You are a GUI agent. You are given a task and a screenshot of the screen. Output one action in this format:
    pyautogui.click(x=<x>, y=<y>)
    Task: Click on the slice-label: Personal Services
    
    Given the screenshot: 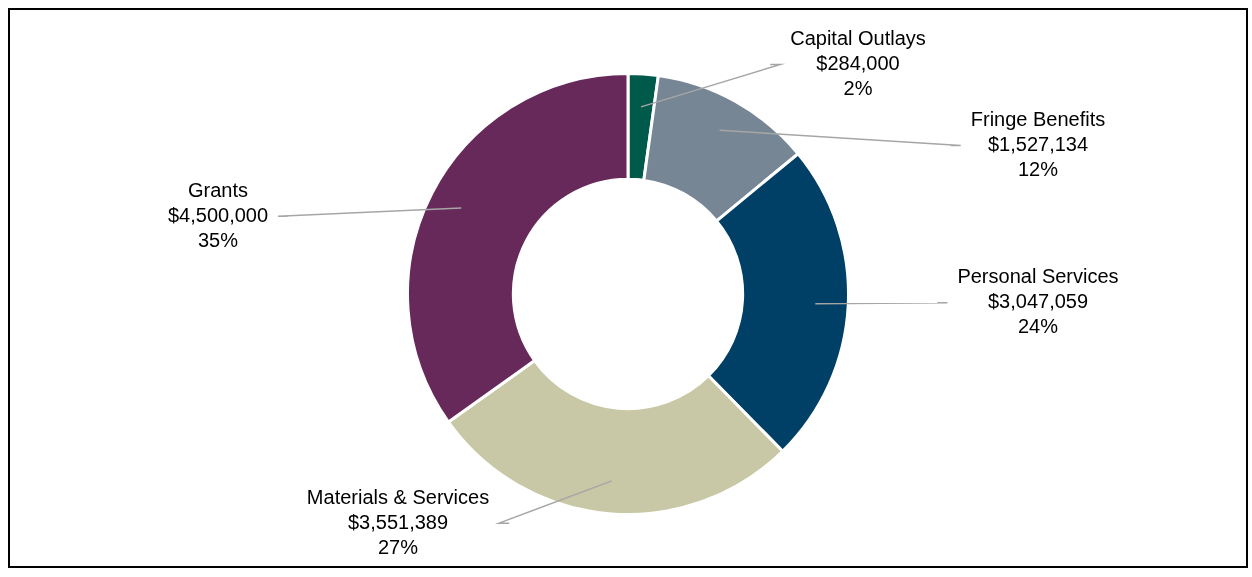 What is the action you would take?
    pyautogui.click(x=1038, y=276)
    